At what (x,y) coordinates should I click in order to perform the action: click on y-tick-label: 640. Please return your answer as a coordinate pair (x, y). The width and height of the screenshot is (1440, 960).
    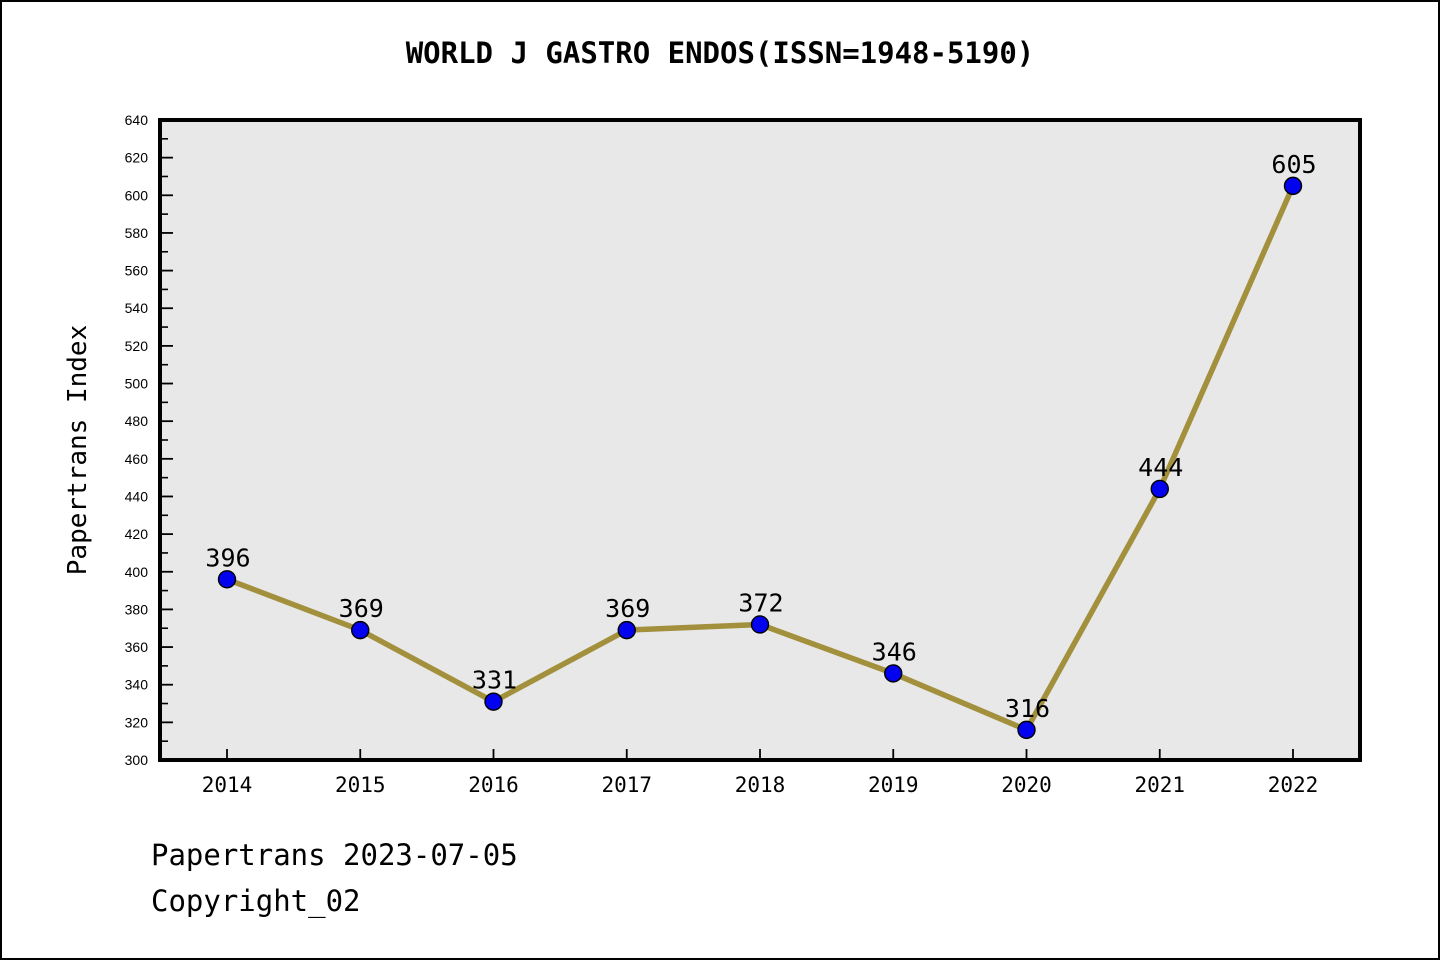
    Looking at the image, I should click on (137, 120).